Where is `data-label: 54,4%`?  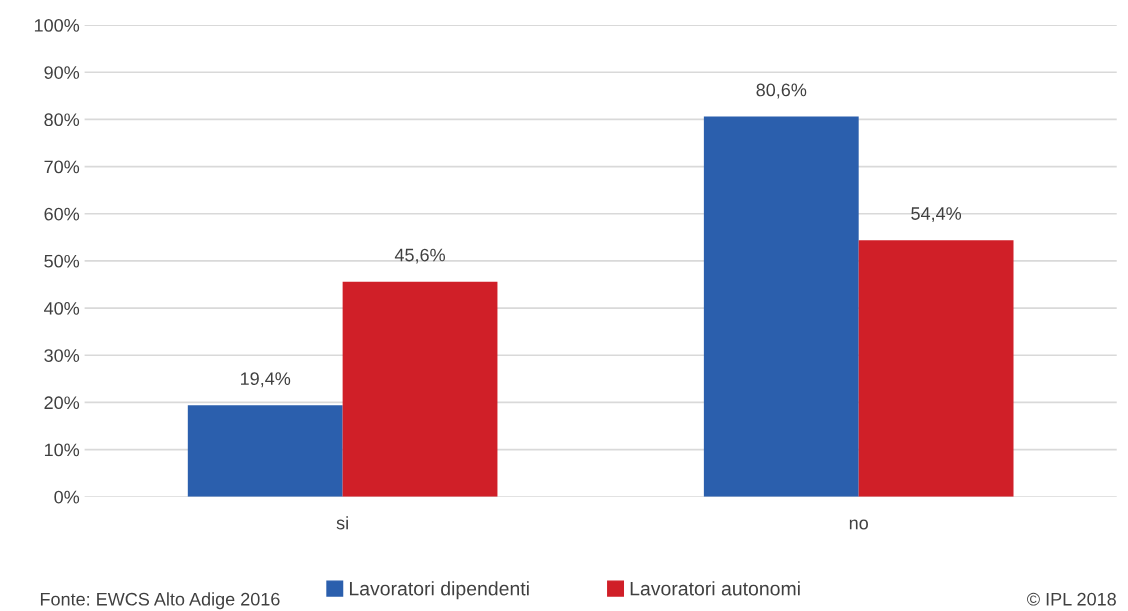 data-label: 54,4% is located at coordinates (936, 215).